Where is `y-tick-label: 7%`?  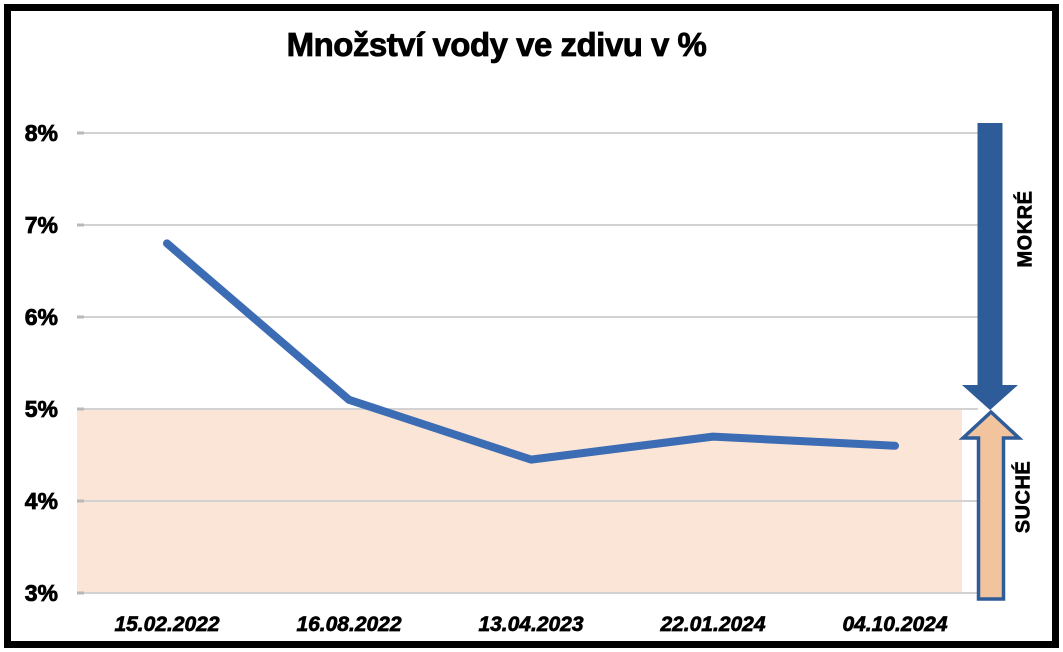 y-tick-label: 7% is located at coordinates (41, 225).